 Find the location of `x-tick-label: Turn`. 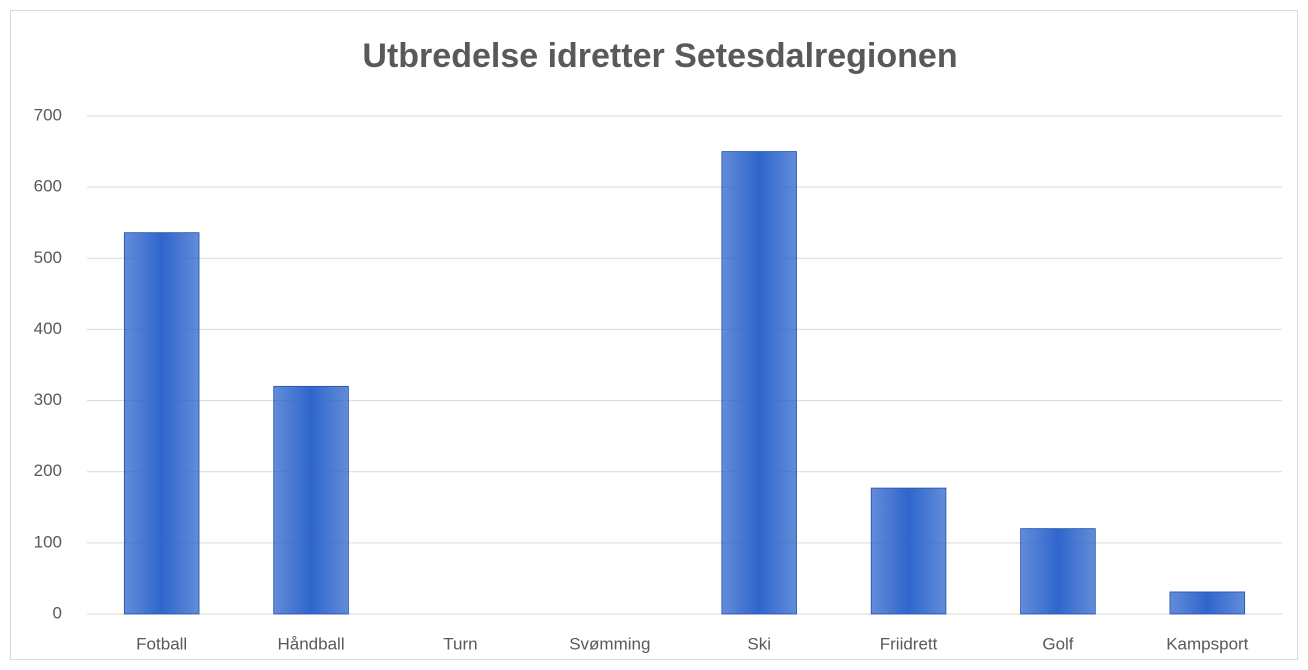

x-tick-label: Turn is located at coordinates (460, 643).